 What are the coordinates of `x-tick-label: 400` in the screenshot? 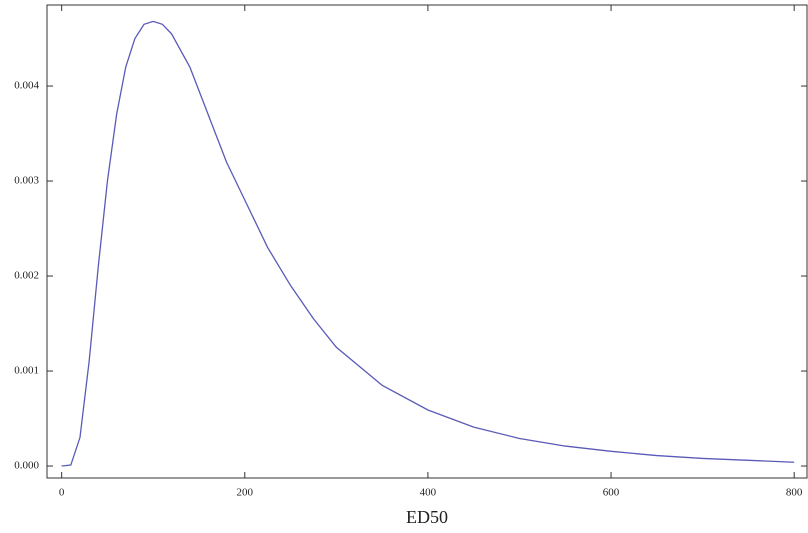 It's located at (428, 493).